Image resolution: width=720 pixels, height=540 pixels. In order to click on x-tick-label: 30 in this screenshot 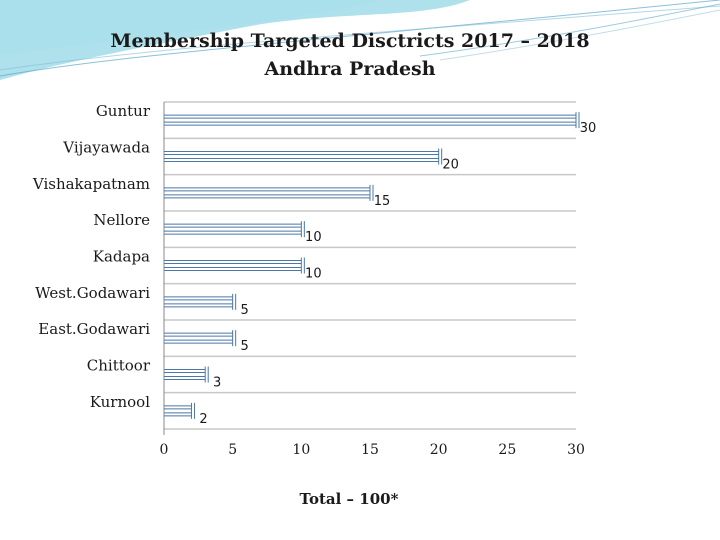, I will do `click(576, 450)`.